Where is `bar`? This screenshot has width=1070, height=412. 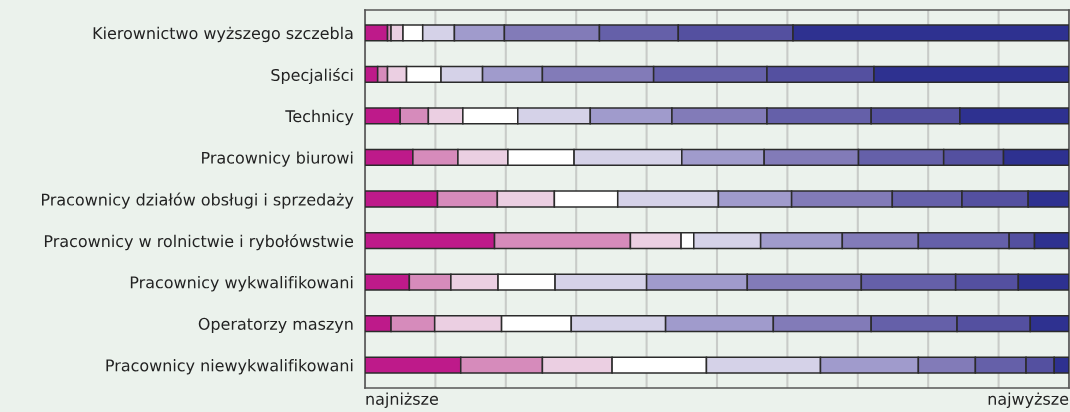
bar is located at coordinates (377, 33).